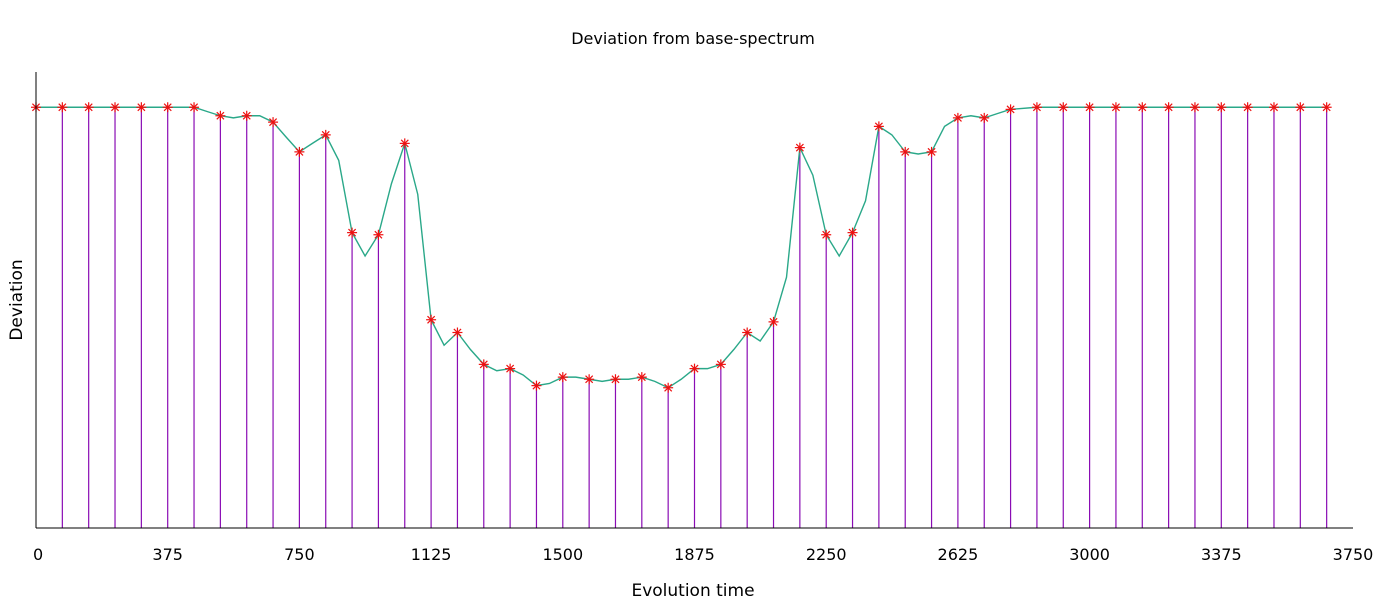 This screenshot has height=607, width=1383. What do you see at coordinates (299, 554) in the screenshot?
I see `x-tick-label: 750` at bounding box center [299, 554].